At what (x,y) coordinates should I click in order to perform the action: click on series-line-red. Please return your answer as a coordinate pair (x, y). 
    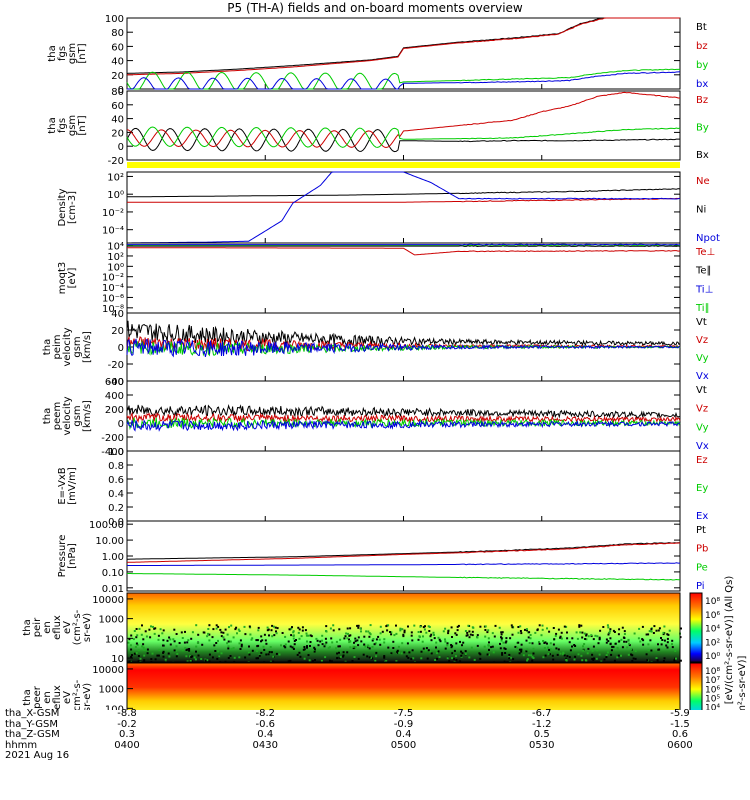
    Looking at the image, I should click on (403, 119).